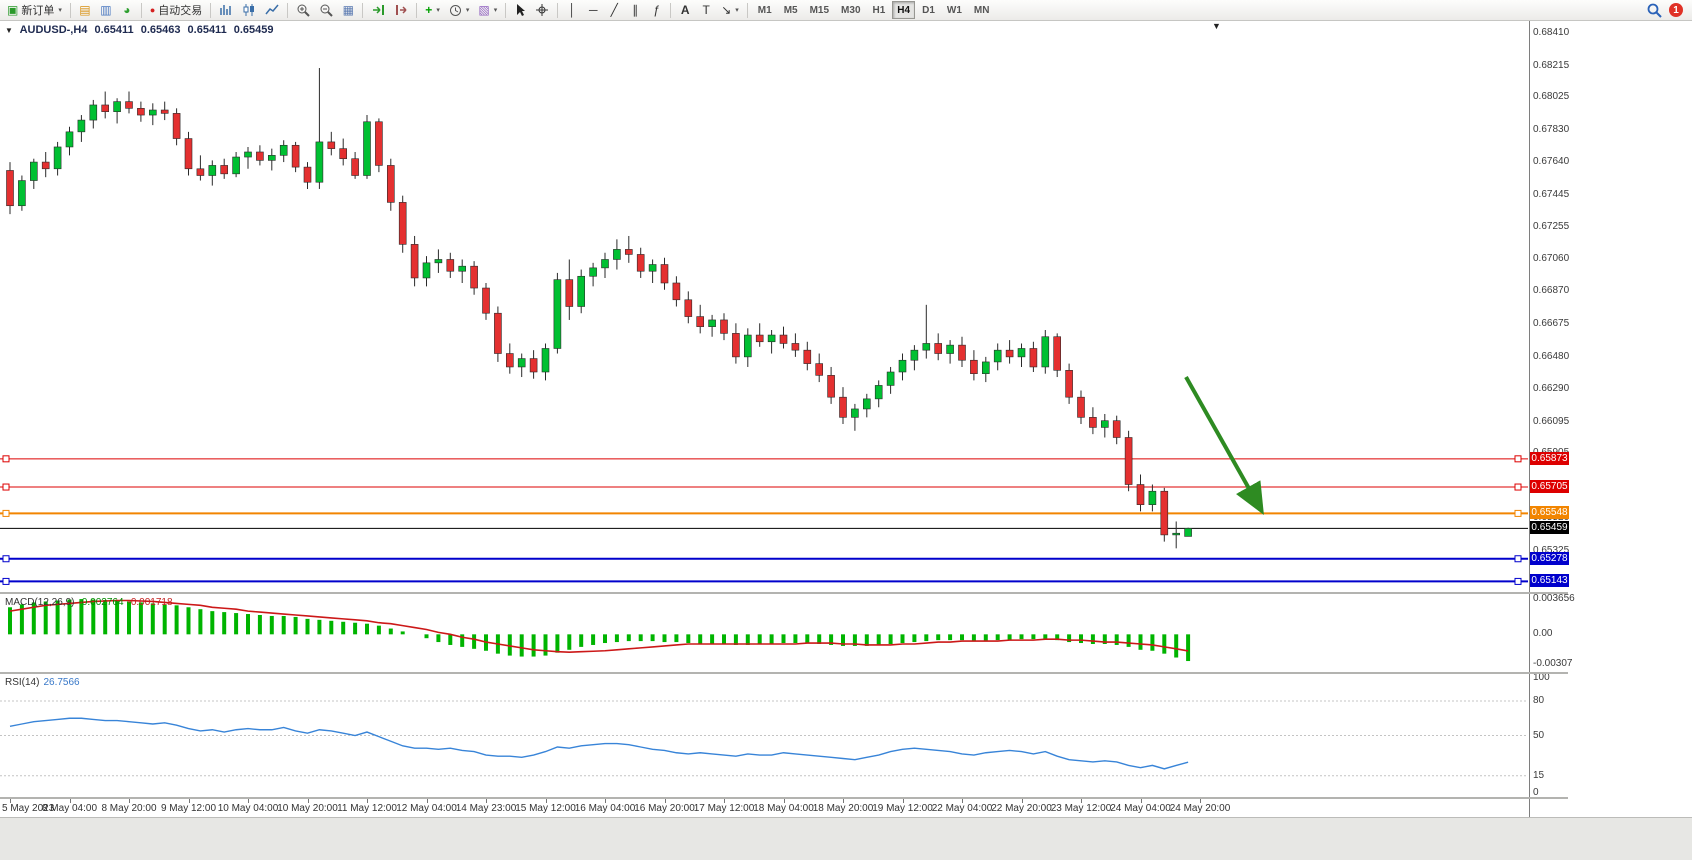 The width and height of the screenshot is (1692, 860). What do you see at coordinates (599, 743) in the screenshot?
I see `rsi-line` at bounding box center [599, 743].